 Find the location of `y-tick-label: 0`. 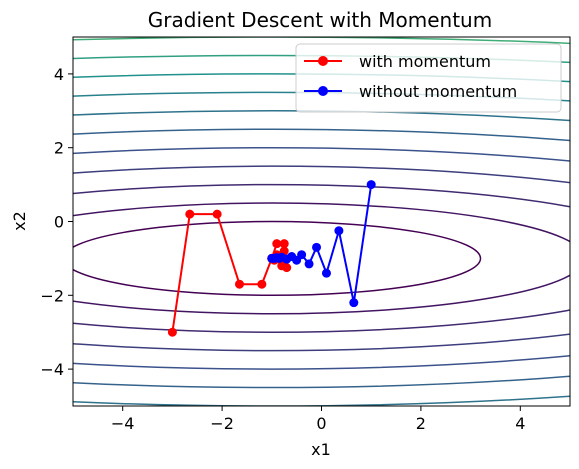

y-tick-label: 0 is located at coordinates (59, 222).